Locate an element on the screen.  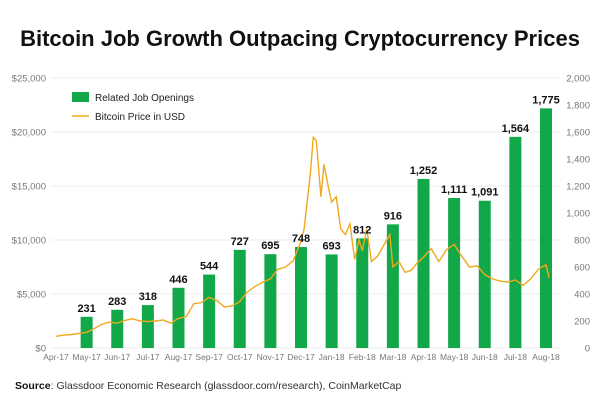
x-tick-label: Dec-17 is located at coordinates (301, 357).